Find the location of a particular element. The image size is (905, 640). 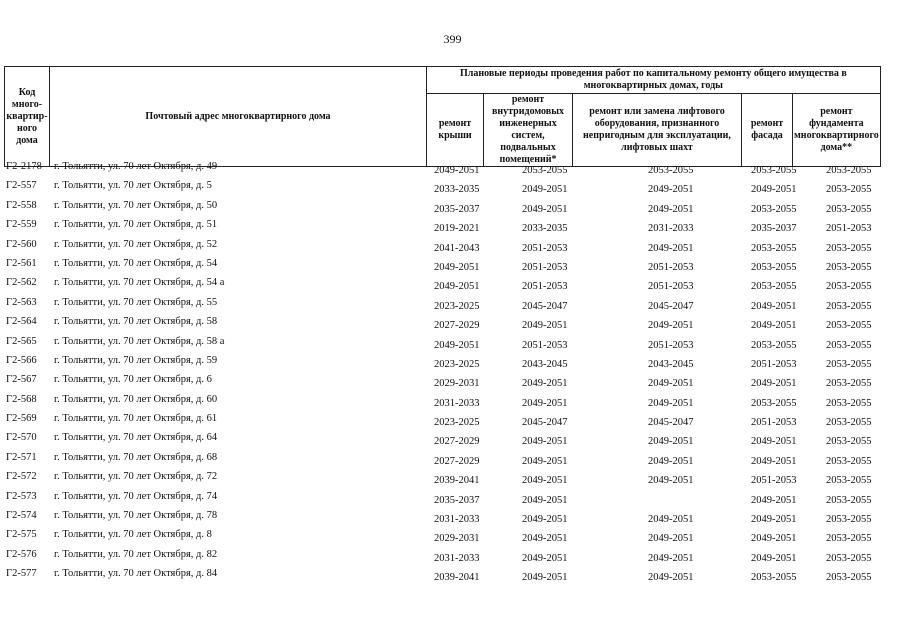

house-code: Г2-566 is located at coordinates (21, 360).